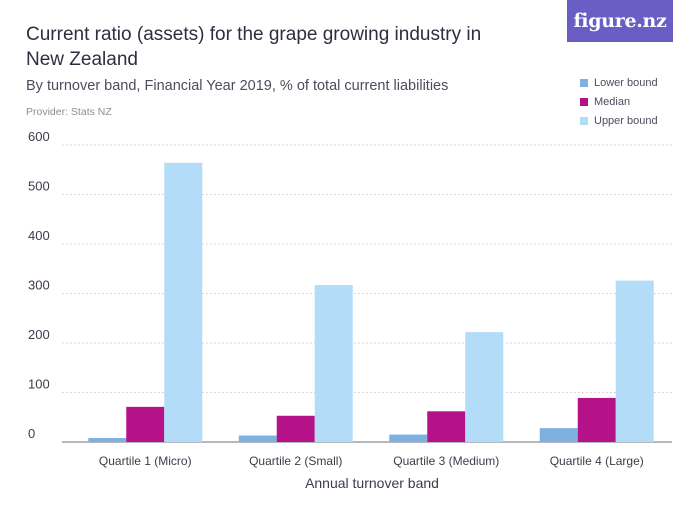 This screenshot has width=700, height=525. Describe the element at coordinates (408, 438) in the screenshot. I see `bar-lower-bound-q3` at that location.